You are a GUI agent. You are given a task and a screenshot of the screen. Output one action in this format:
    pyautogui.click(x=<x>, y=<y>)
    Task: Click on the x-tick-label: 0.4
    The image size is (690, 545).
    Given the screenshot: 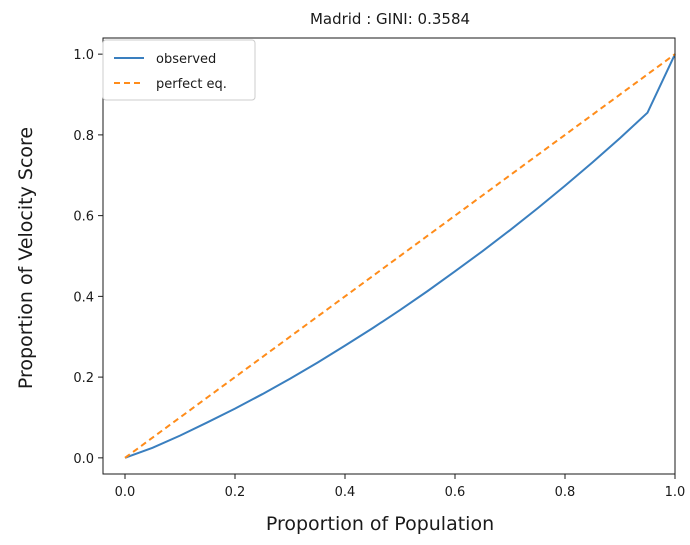 What is the action you would take?
    pyautogui.click(x=345, y=492)
    